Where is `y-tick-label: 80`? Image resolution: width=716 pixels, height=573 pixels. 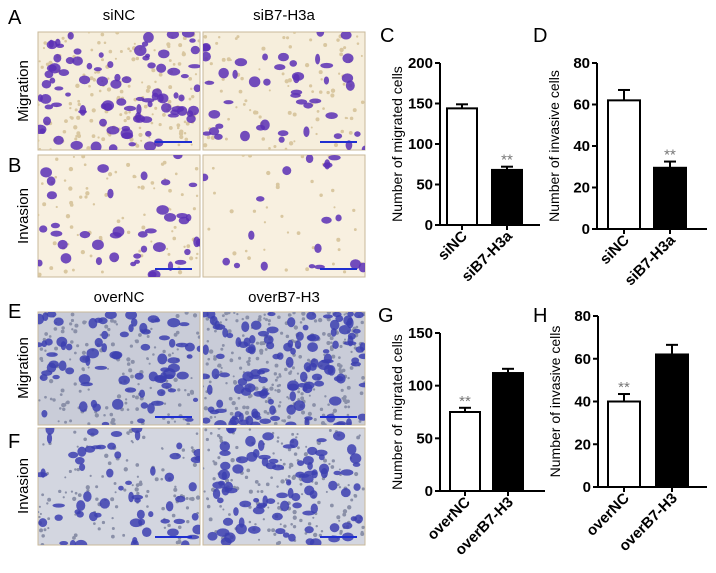
y-tick-label: 80 is located at coordinates (582, 316).